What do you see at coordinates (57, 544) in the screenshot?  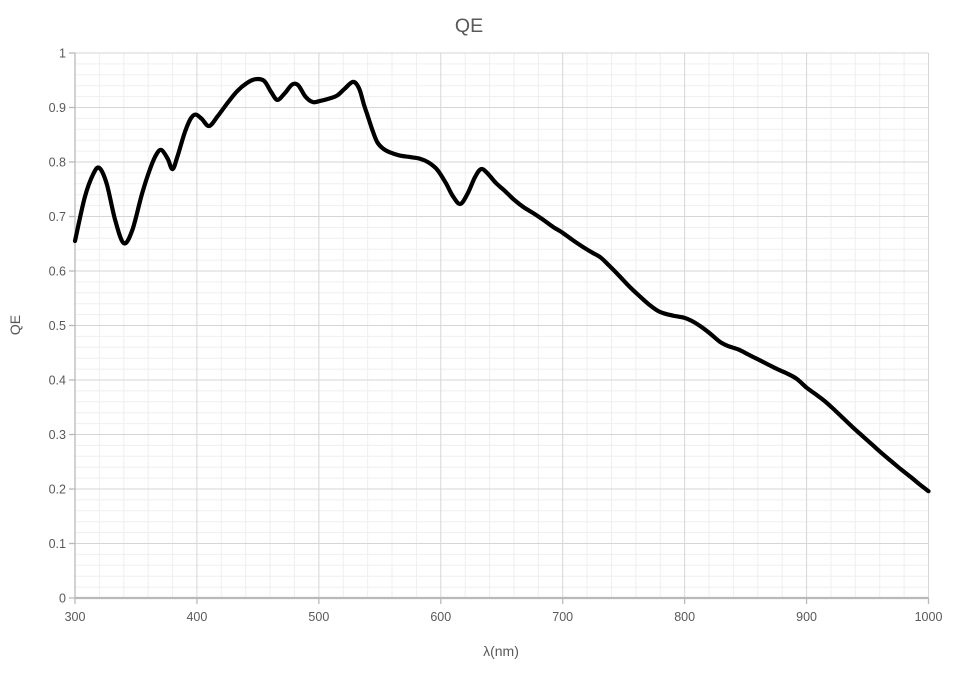 I see `y-tick-label: 0.1` at bounding box center [57, 544].